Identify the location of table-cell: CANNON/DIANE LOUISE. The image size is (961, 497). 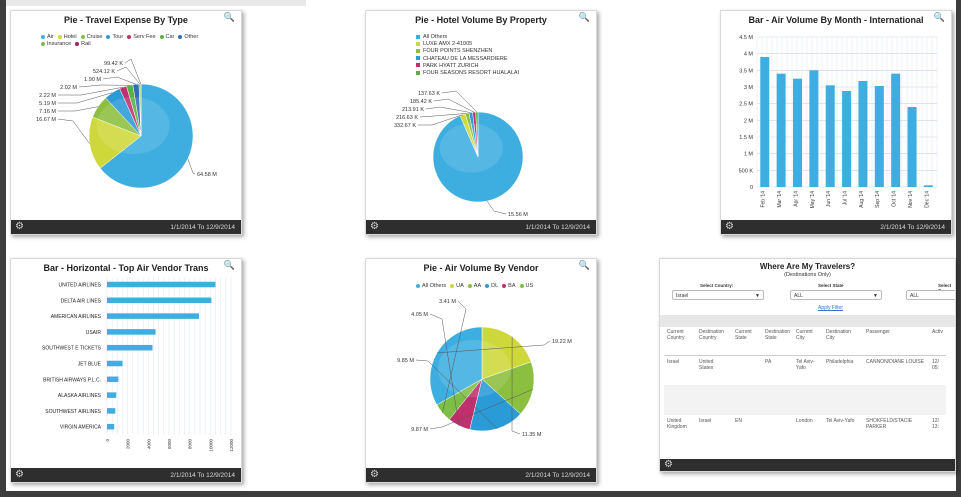
(895, 361).